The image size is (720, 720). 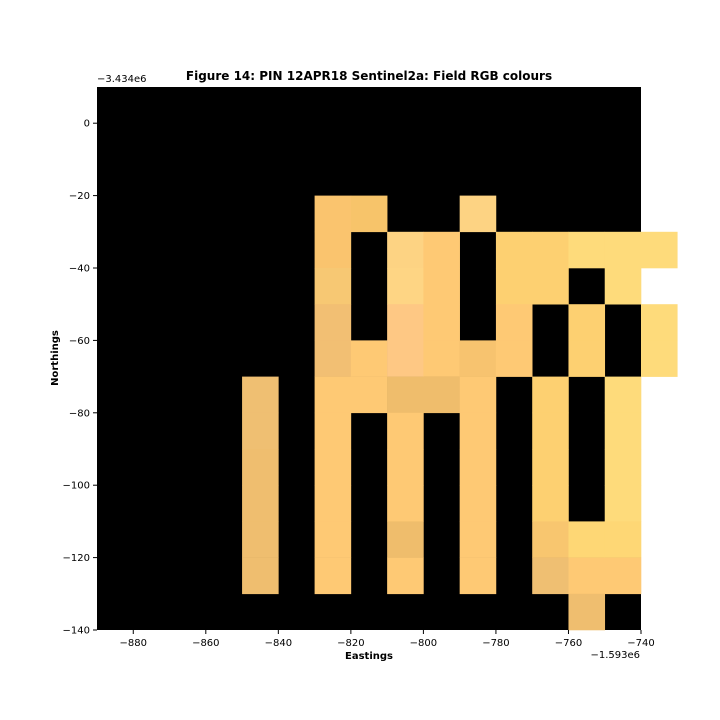 I want to click on y-axis-title: Northings, so click(x=55, y=358).